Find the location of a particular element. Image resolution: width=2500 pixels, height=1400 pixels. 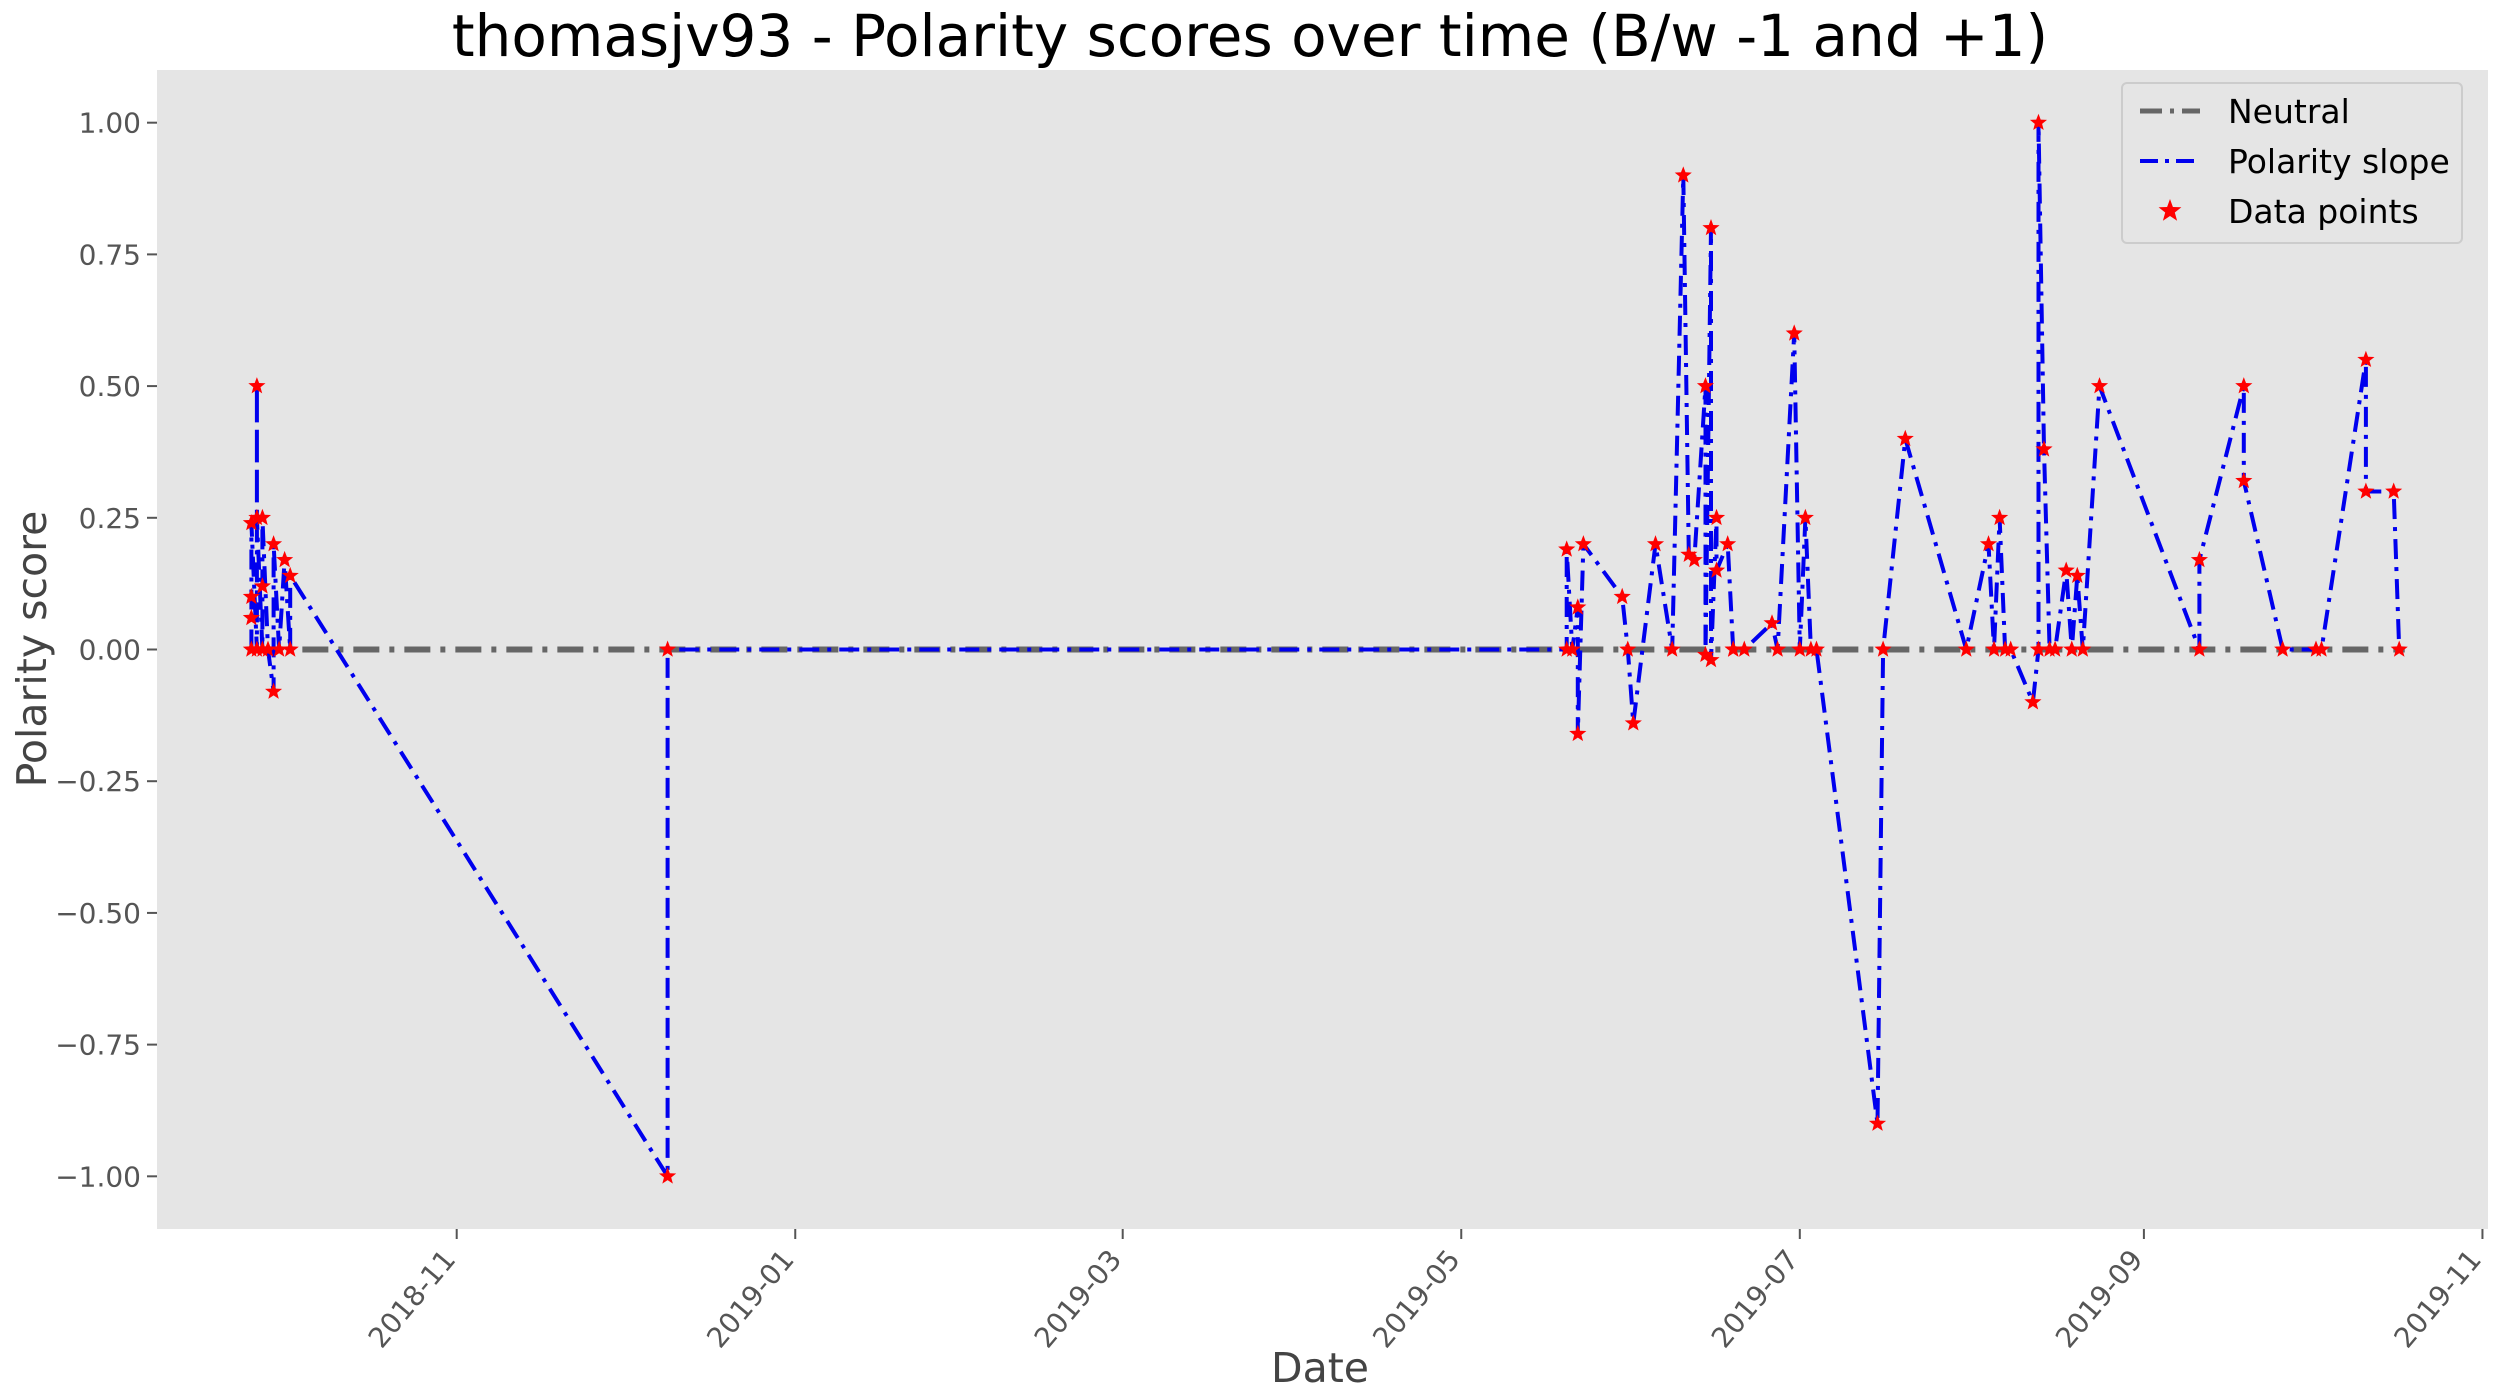

legend-neutral-label: Neutral is located at coordinates (2289, 111).